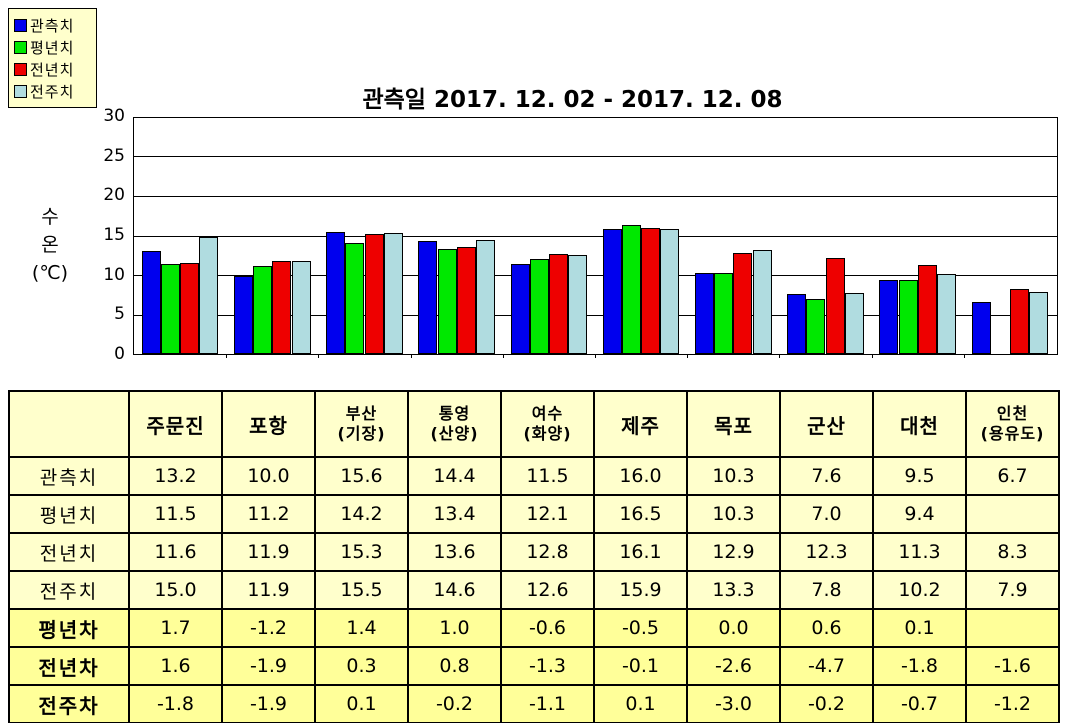 The image size is (1068, 723). What do you see at coordinates (361, 552) in the screenshot?
I see `cell-전년치-부산: 15.3` at bounding box center [361, 552].